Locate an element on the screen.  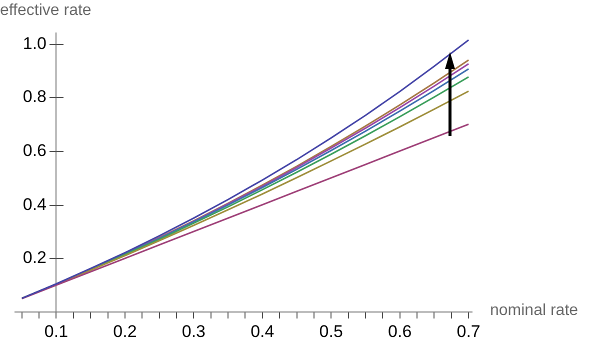
x-tick-label: 0.6 is located at coordinates (400, 331).